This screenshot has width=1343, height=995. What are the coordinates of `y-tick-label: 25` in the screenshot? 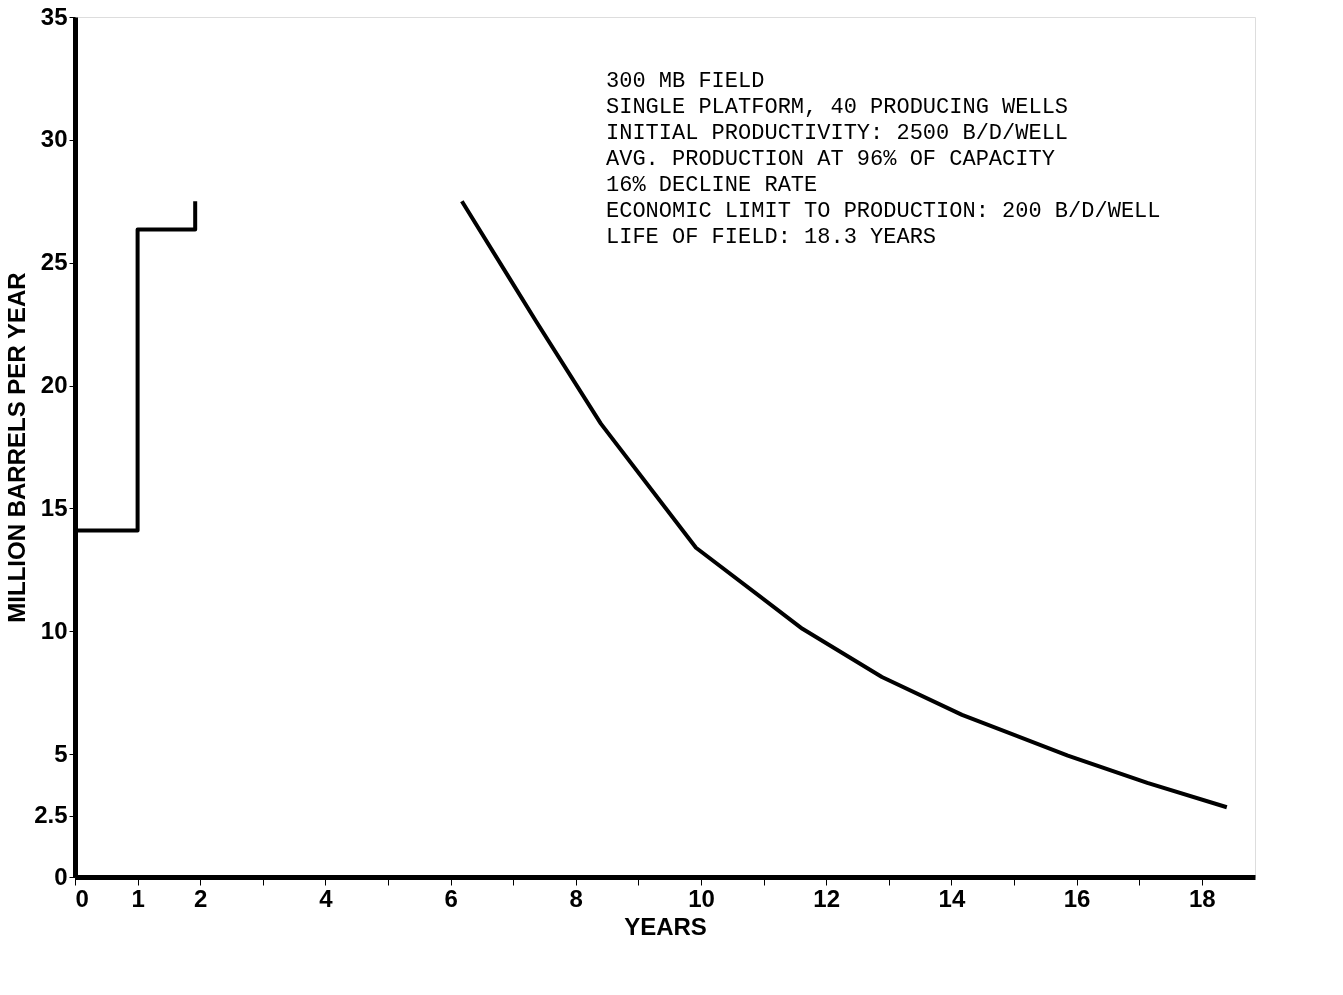 It's located at (54, 262).